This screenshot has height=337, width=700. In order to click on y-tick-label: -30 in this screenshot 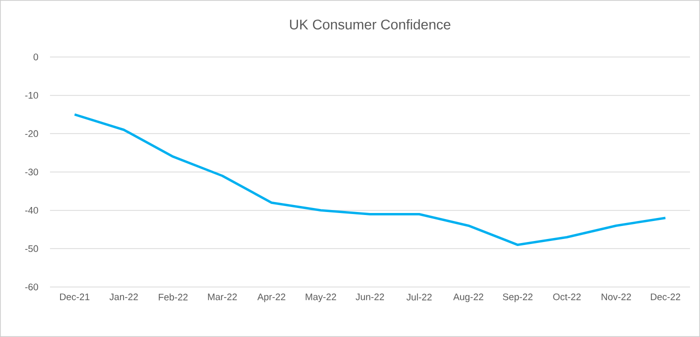, I will do `click(31, 172)`.